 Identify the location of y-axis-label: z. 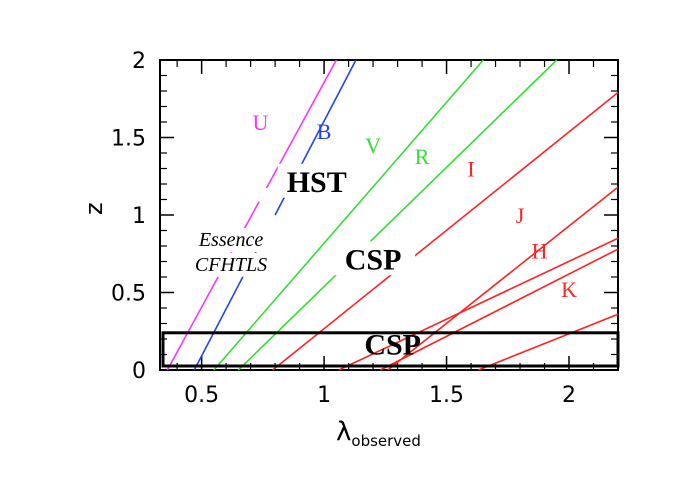
(94, 208).